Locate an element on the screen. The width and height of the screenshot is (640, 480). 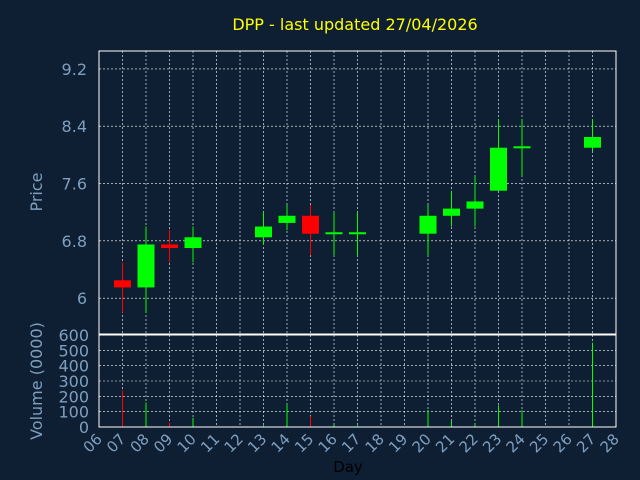
price-tick-label: 9.2 is located at coordinates (74, 69).